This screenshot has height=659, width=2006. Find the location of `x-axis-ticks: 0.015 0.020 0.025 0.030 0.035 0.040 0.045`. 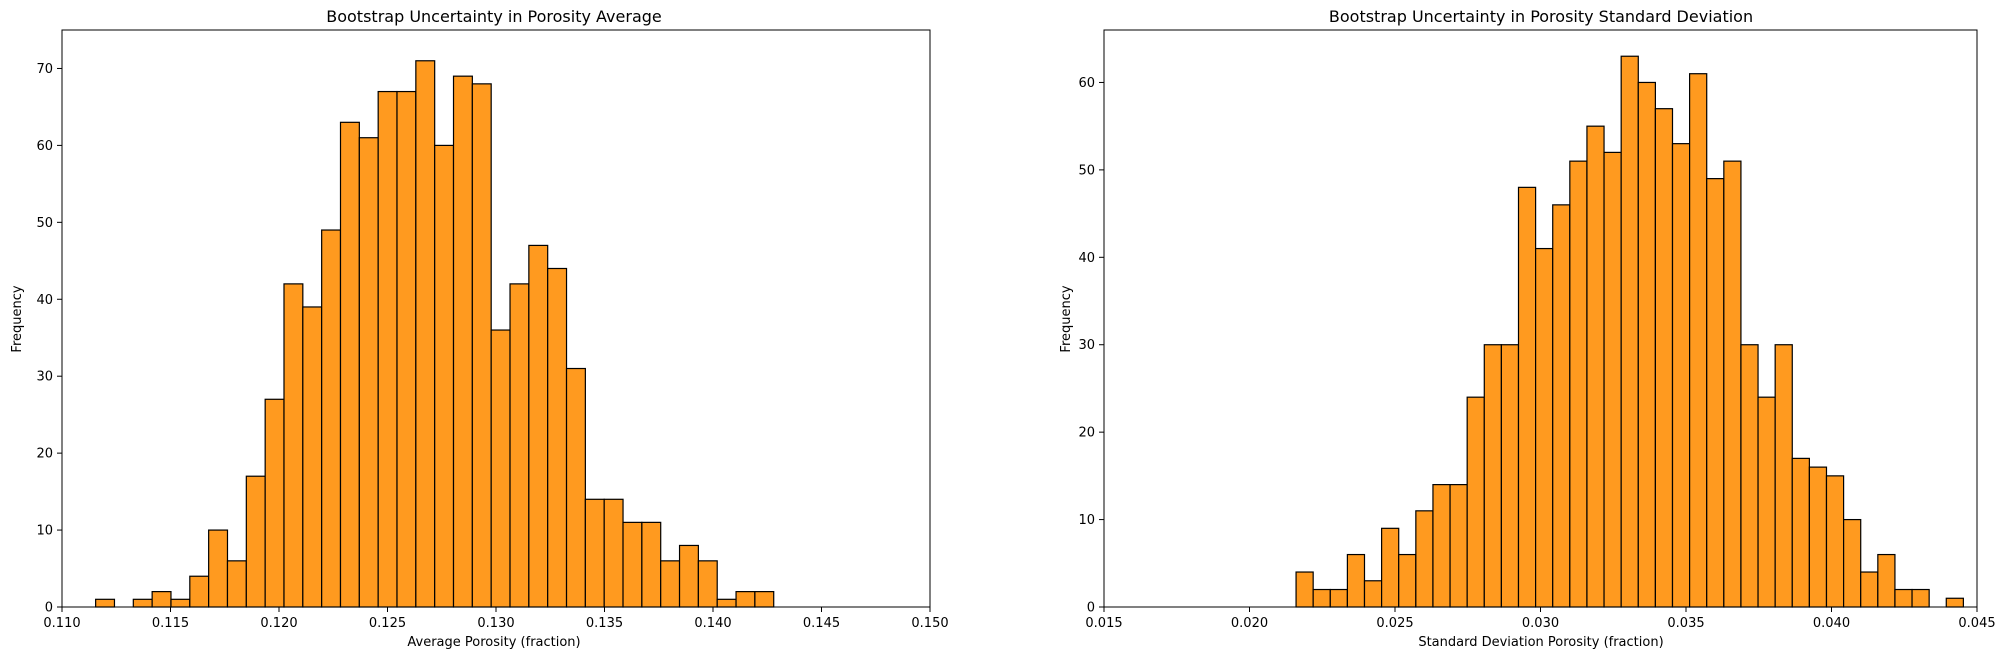

x-axis-ticks: 0.015 0.020 0.025 0.030 0.035 0.040 0.045 is located at coordinates (1540, 619).